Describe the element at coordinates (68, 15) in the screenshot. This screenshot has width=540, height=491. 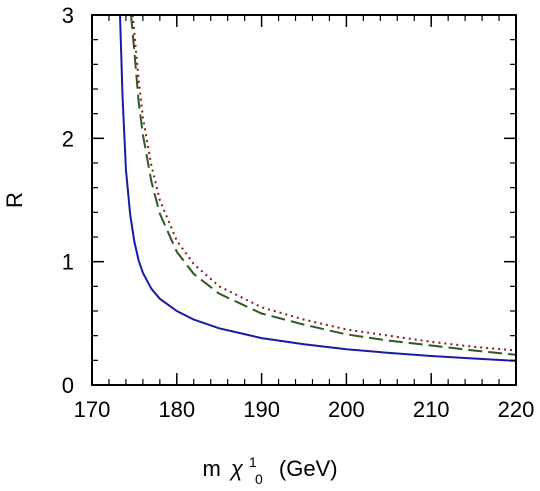
I see `y-tick-label: 3` at that location.